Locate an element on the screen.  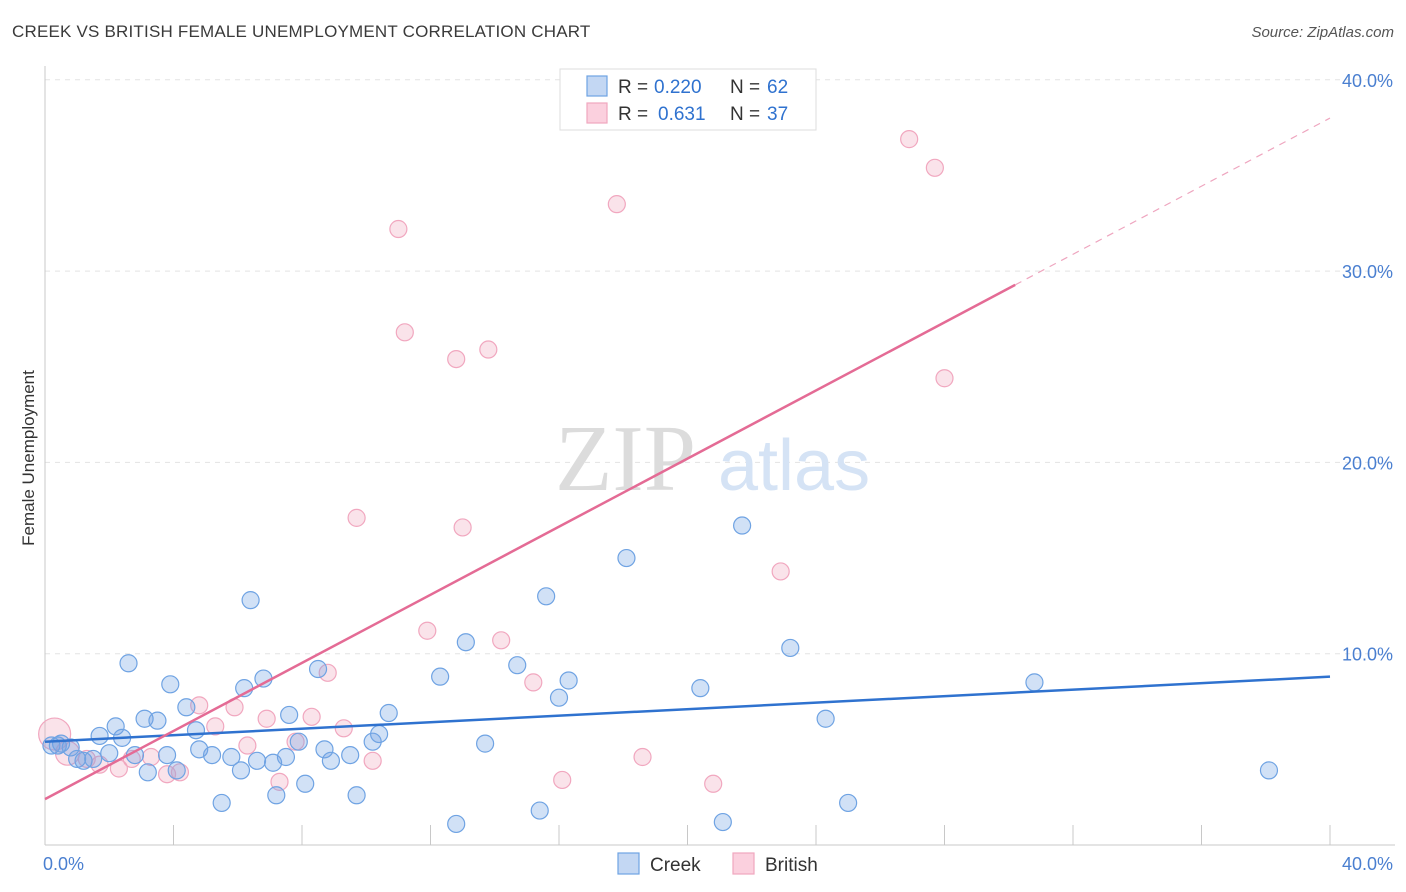
british-r-label: R = is located at coordinates (633, 114).